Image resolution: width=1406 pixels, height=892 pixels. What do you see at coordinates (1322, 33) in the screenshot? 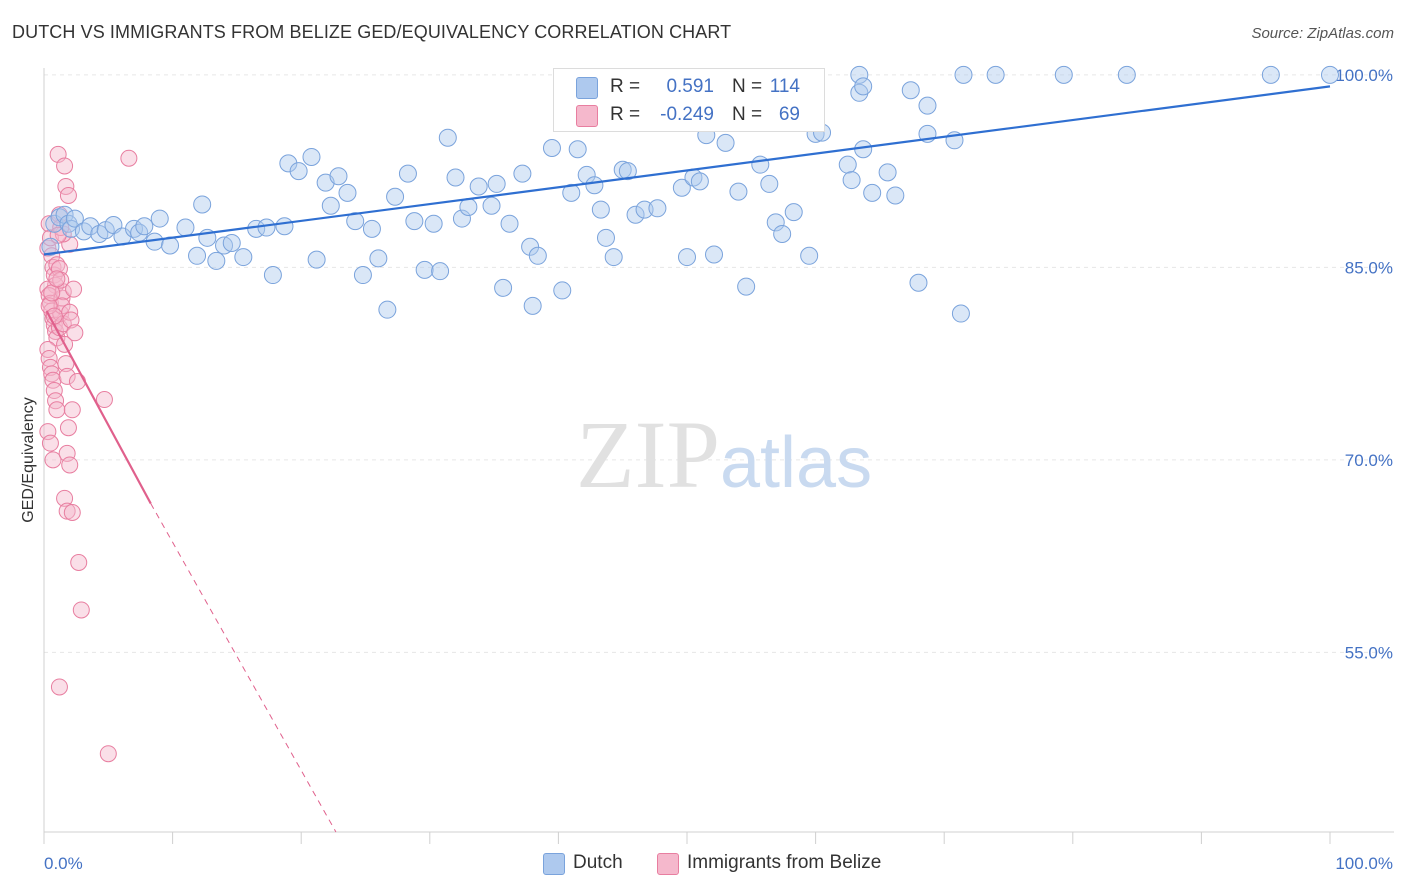
I see `source-label: Source: ZipAtlas.com` at bounding box center [1322, 33].